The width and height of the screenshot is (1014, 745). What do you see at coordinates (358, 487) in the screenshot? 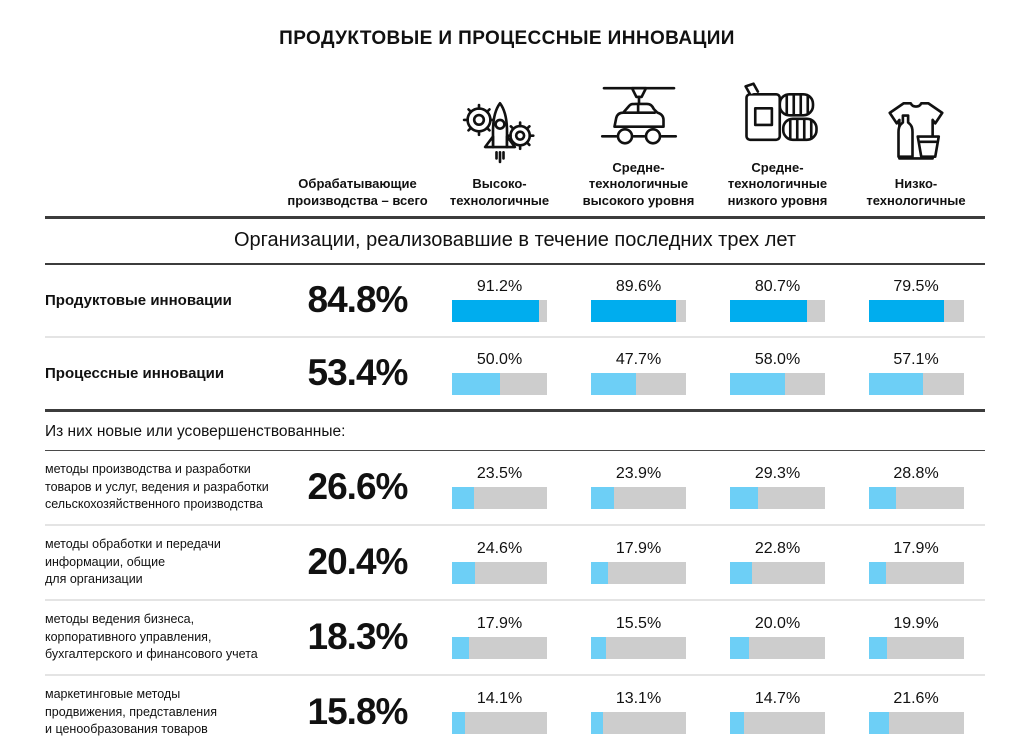
I see `total-value: 26.6%` at bounding box center [358, 487].